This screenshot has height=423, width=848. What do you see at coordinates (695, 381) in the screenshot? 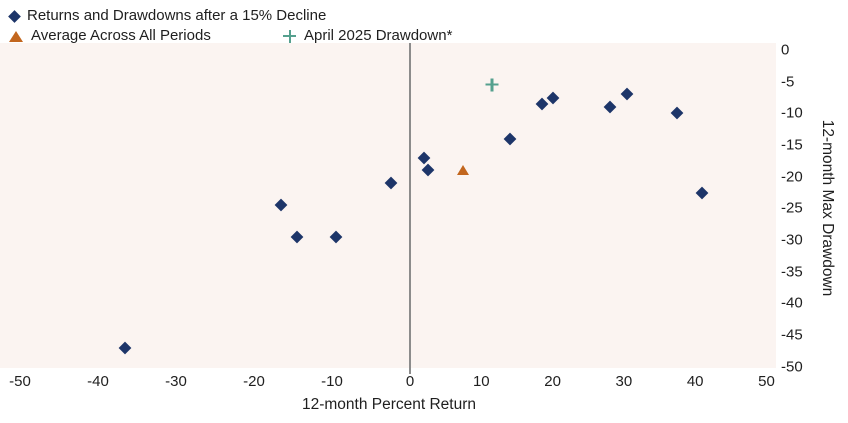
I see `x-tick-label: 40` at bounding box center [695, 381].